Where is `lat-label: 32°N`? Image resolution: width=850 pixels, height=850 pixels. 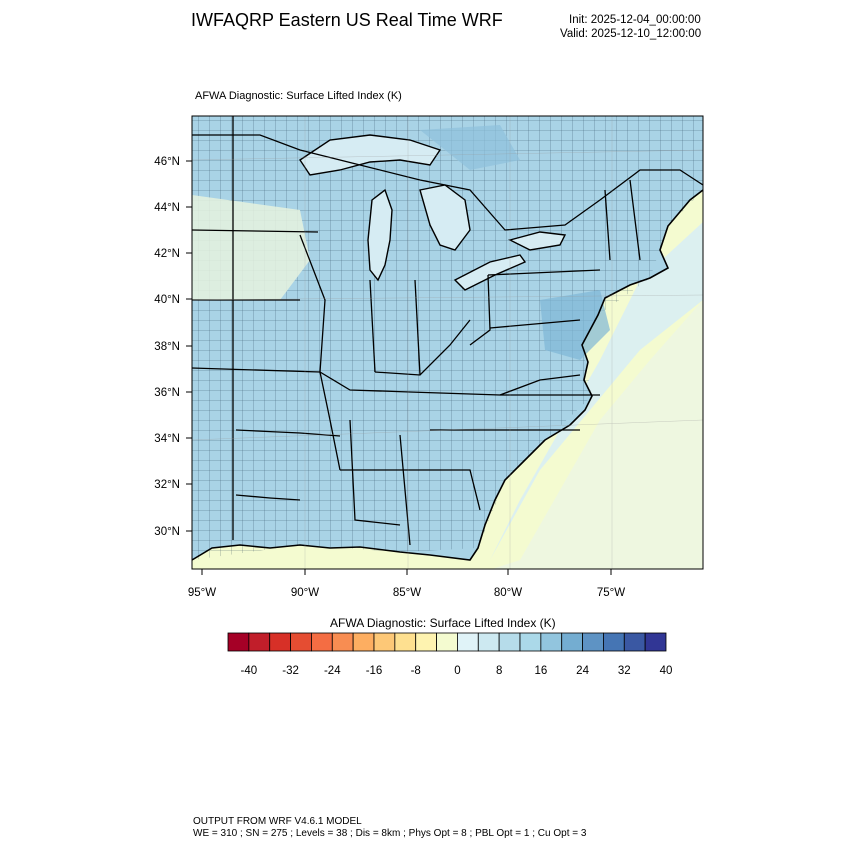
lat-label: 32°N is located at coordinates (167, 485).